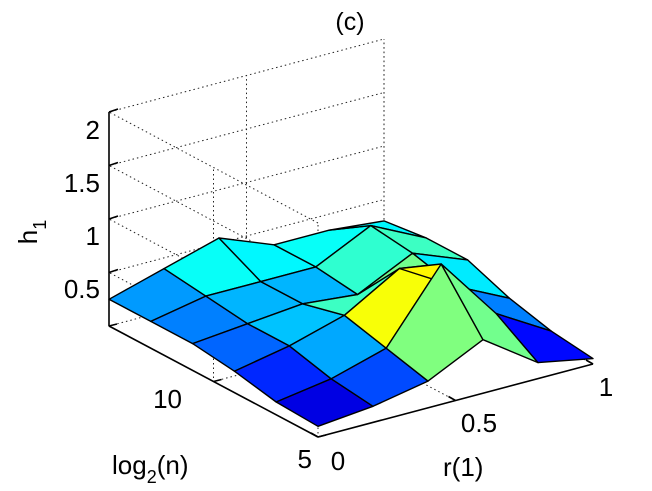 The height and width of the screenshot is (491, 652). What do you see at coordinates (463, 467) in the screenshot?
I see `x-axis-label: r(1)` at bounding box center [463, 467].